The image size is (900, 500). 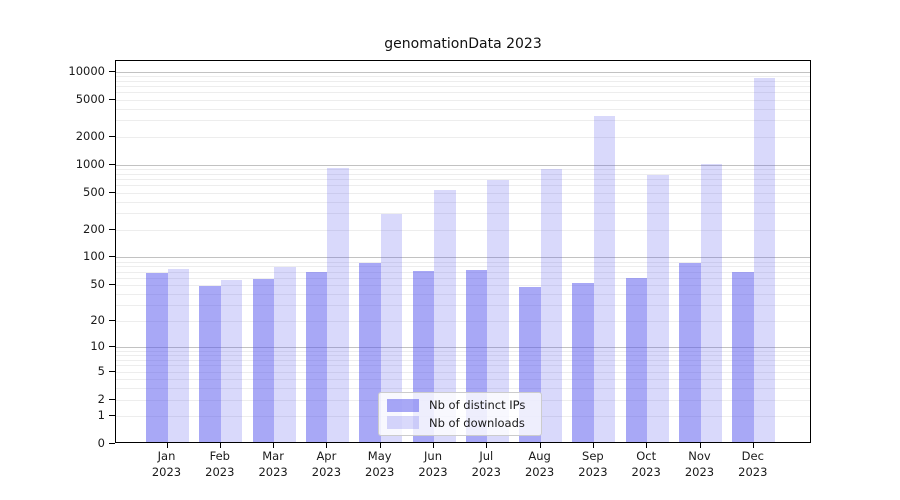 I want to click on bar-jul-downloads, so click(x=498, y=310).